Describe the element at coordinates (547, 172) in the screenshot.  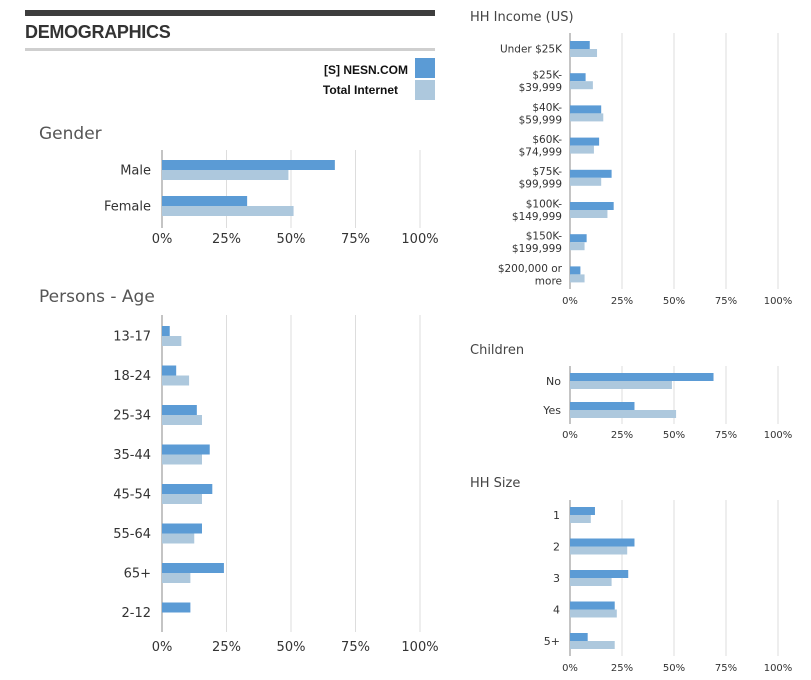
I see `income-category-label: $75K-` at that location.